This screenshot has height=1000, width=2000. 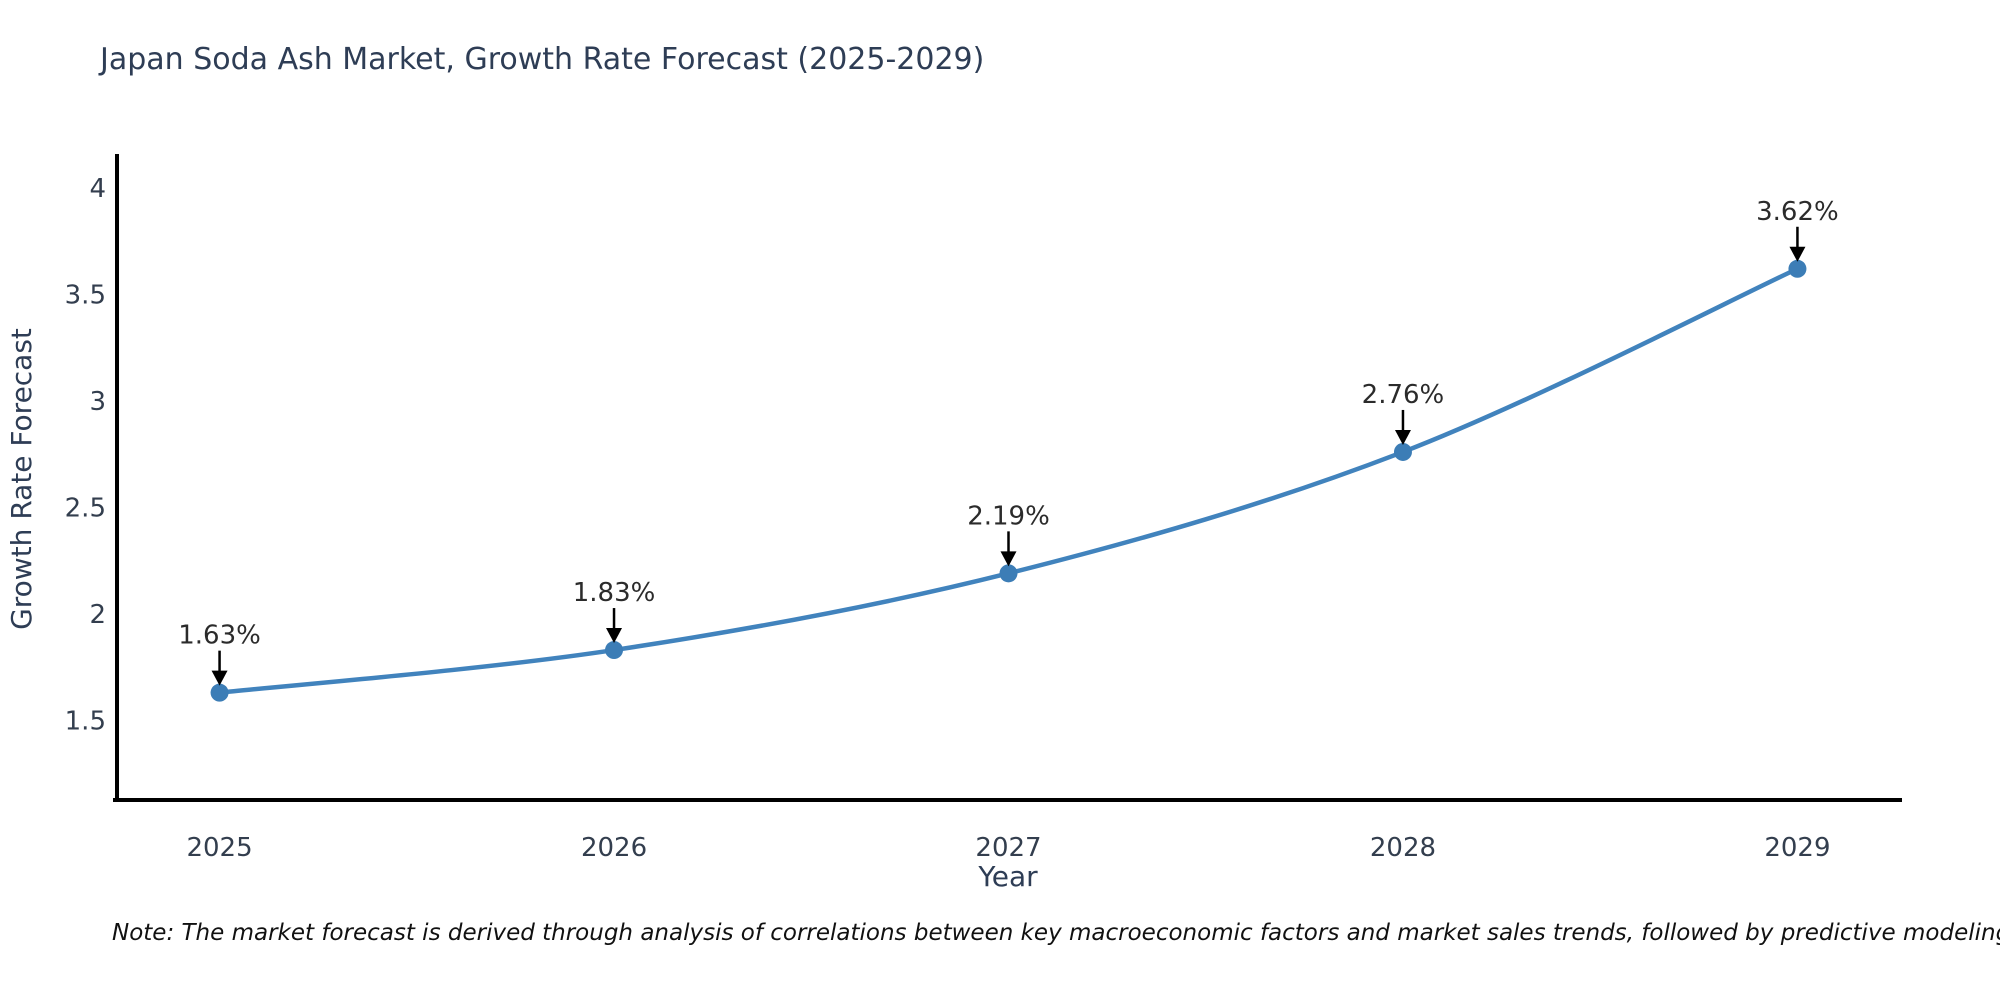 I want to click on x-tick-label: 2026, so click(x=614, y=848).